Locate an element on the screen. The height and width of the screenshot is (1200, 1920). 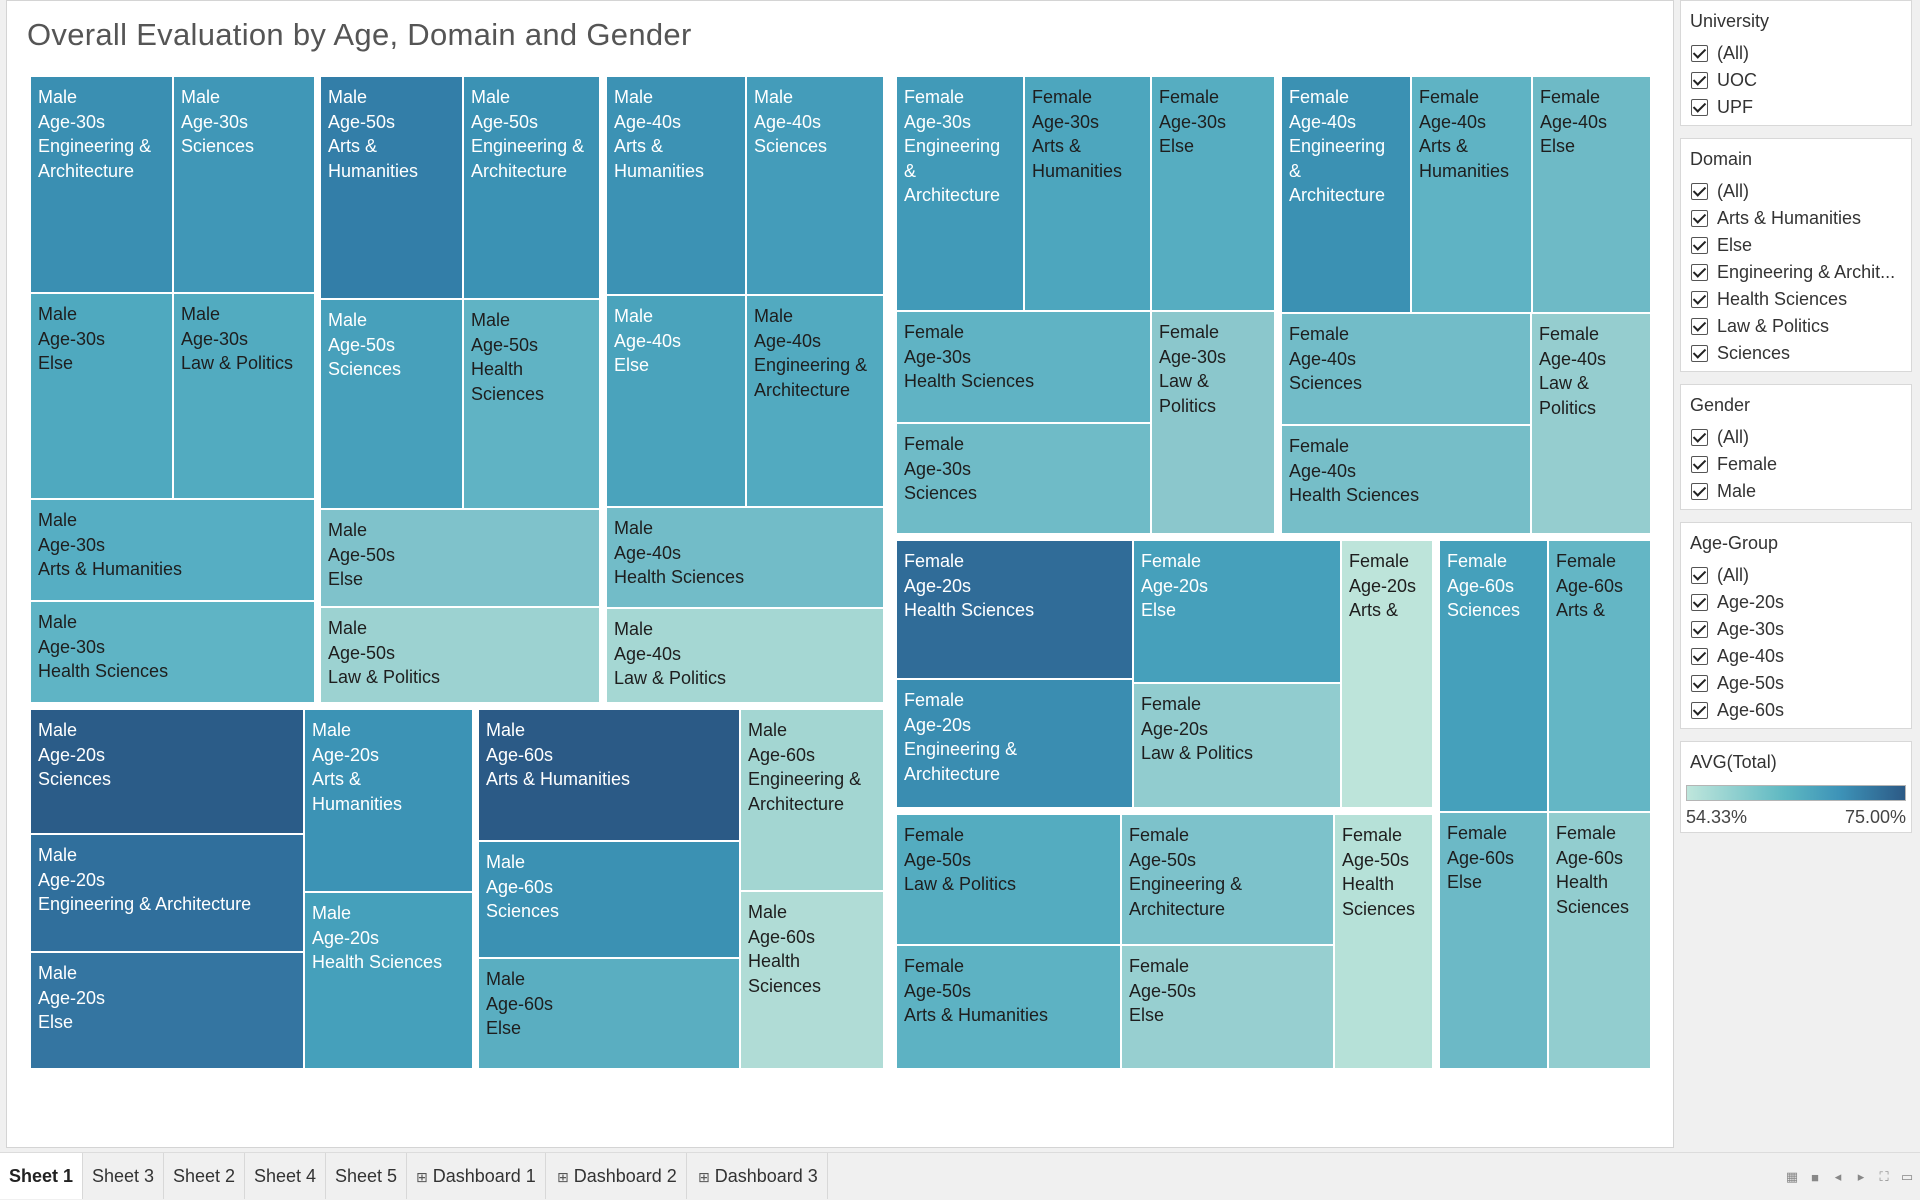
treemap-cell: Male Age-40s Arts & Humanities is located at coordinates (676, 185).